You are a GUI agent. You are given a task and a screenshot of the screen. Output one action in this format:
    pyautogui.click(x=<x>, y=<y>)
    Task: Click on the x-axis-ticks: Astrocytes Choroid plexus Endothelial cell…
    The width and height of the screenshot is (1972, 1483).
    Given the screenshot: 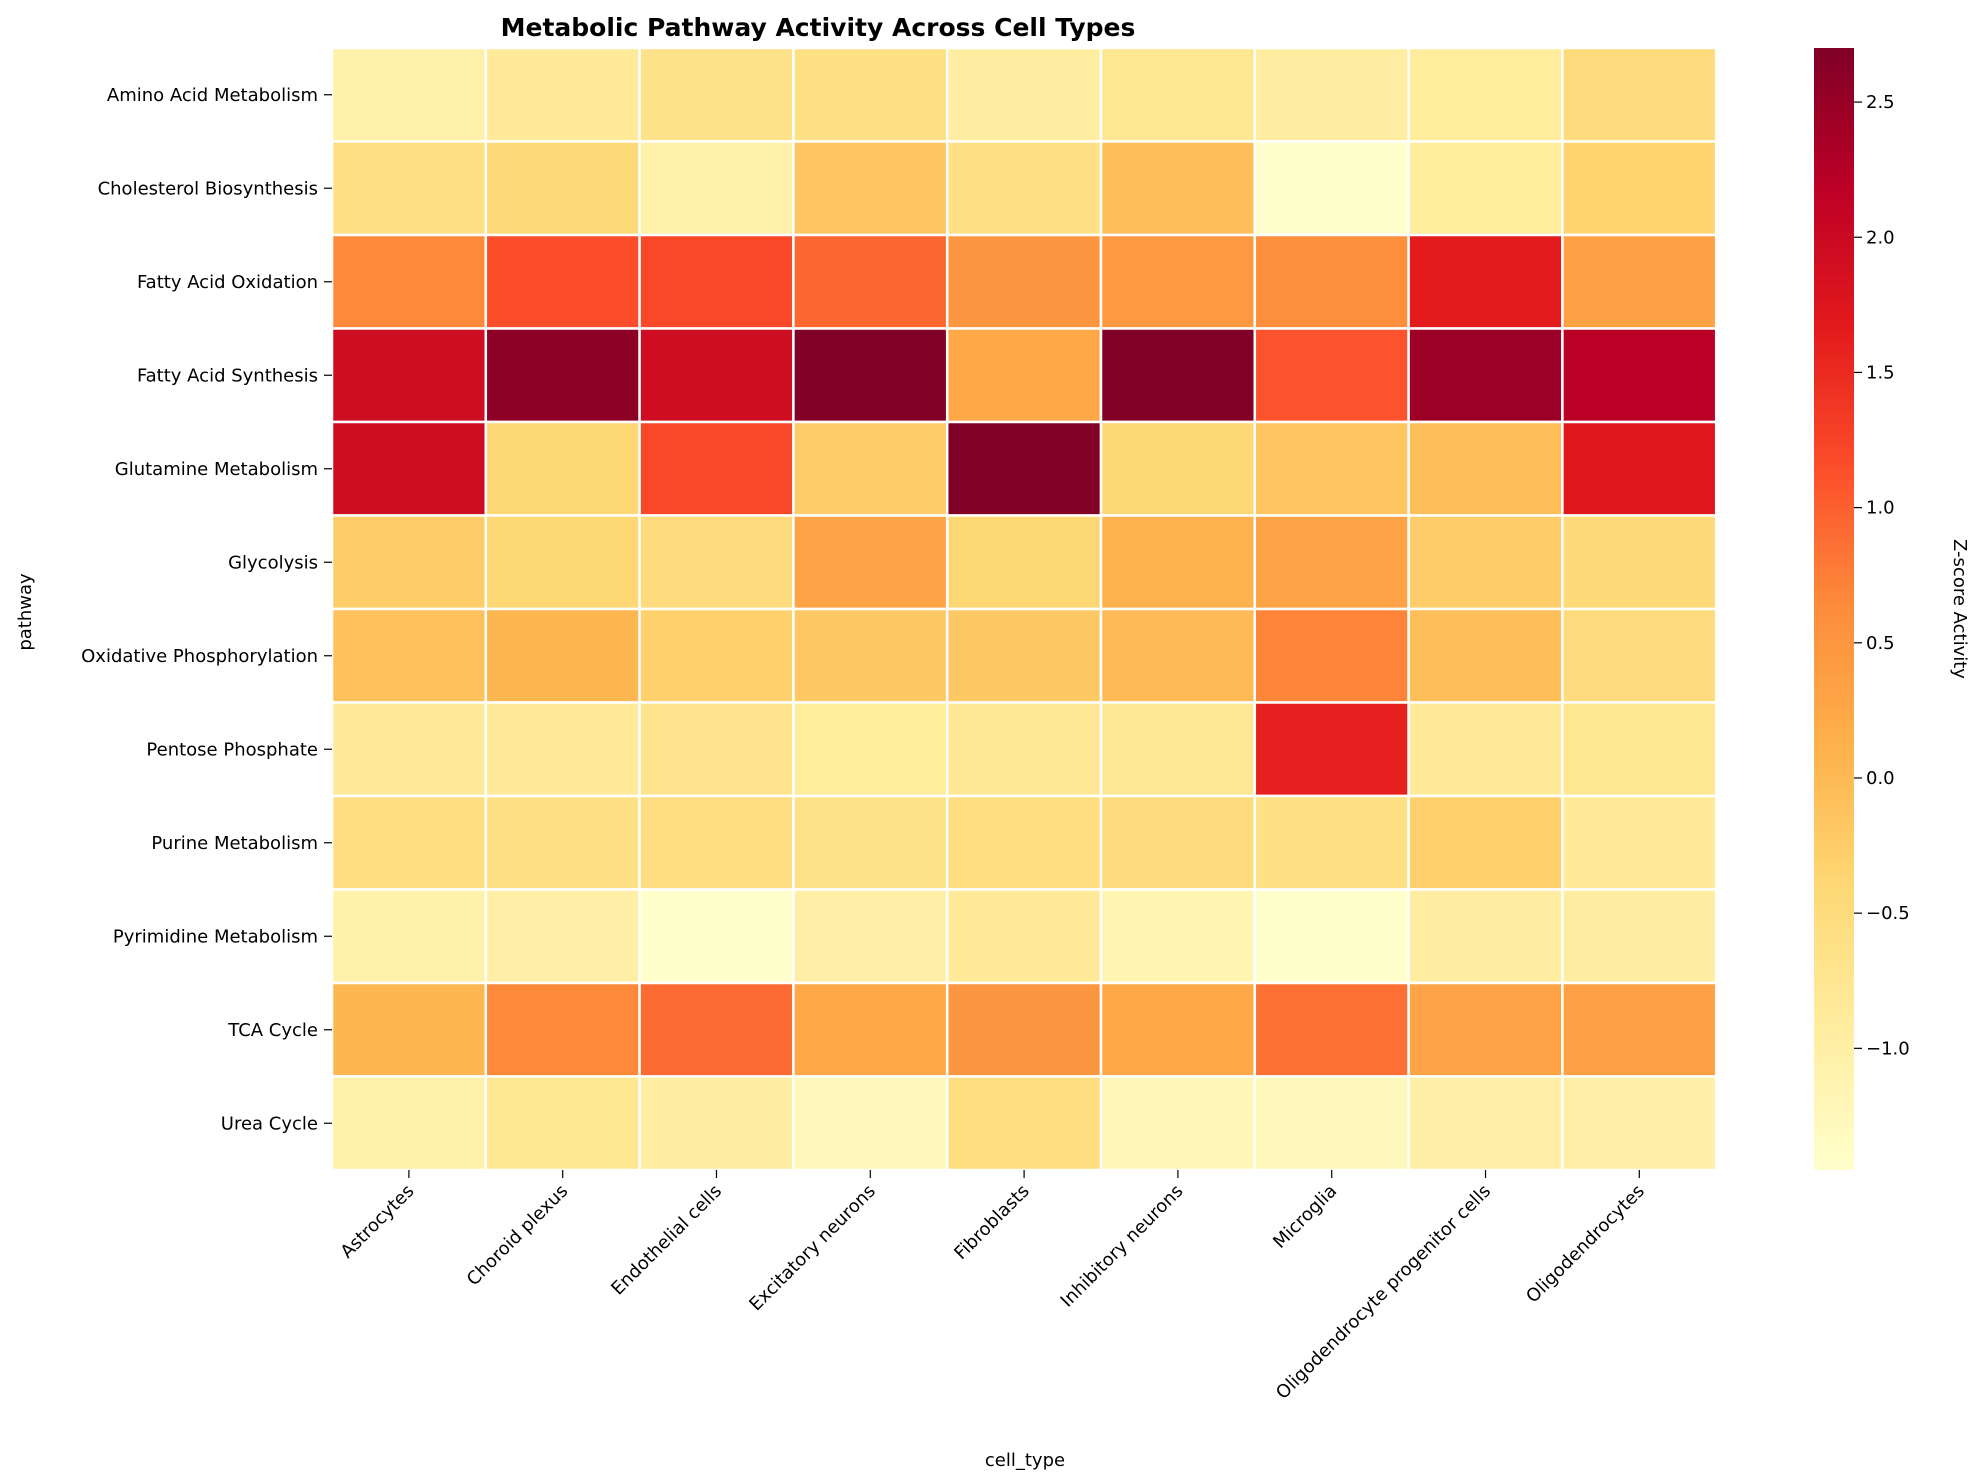 What is the action you would take?
    pyautogui.click(x=993, y=1287)
    